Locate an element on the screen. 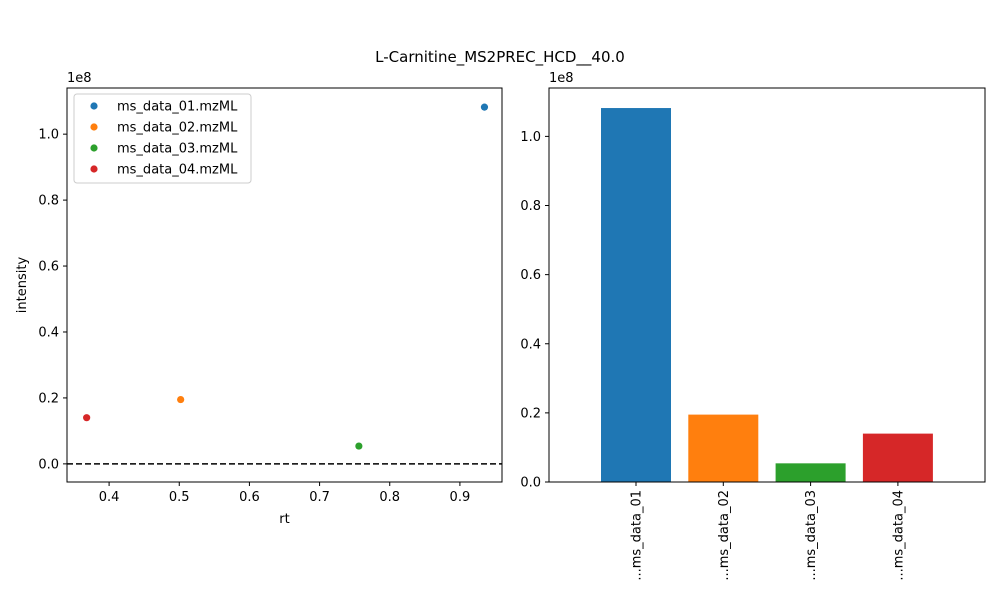  legend-label-2: ms_data_02.mzML is located at coordinates (177, 128).